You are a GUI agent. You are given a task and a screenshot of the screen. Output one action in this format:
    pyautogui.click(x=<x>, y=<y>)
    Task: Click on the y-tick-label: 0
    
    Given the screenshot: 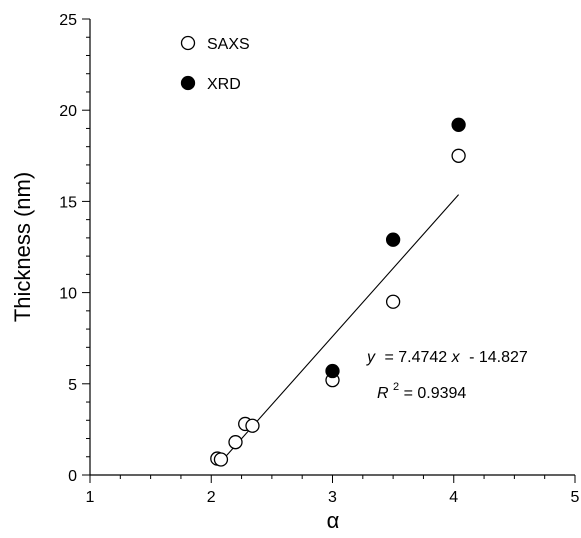 What is the action you would take?
    pyautogui.click(x=72, y=476)
    